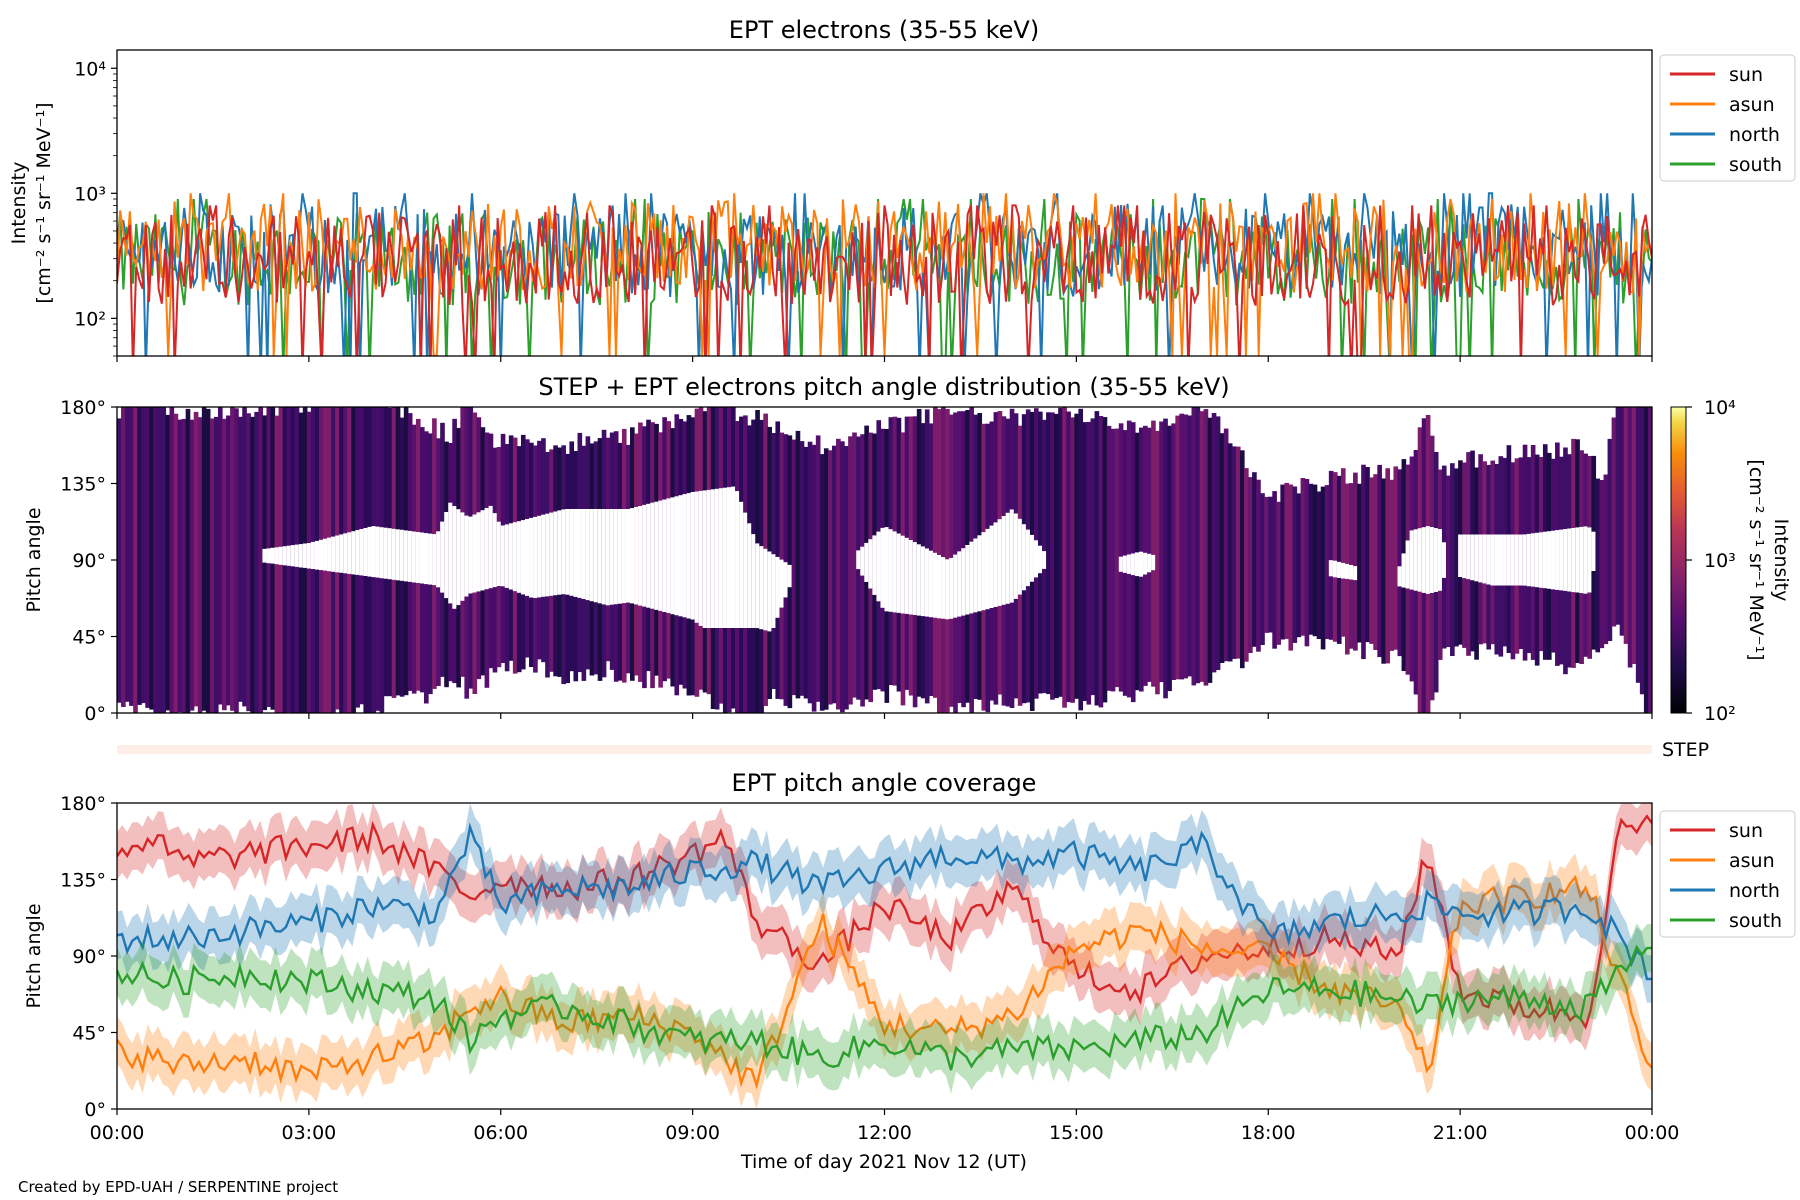 Image resolution: width=1800 pixels, height=1200 pixels. Describe the element at coordinates (1781, 560) in the screenshot. I see `colorbar-label-line1: Intensity` at that location.